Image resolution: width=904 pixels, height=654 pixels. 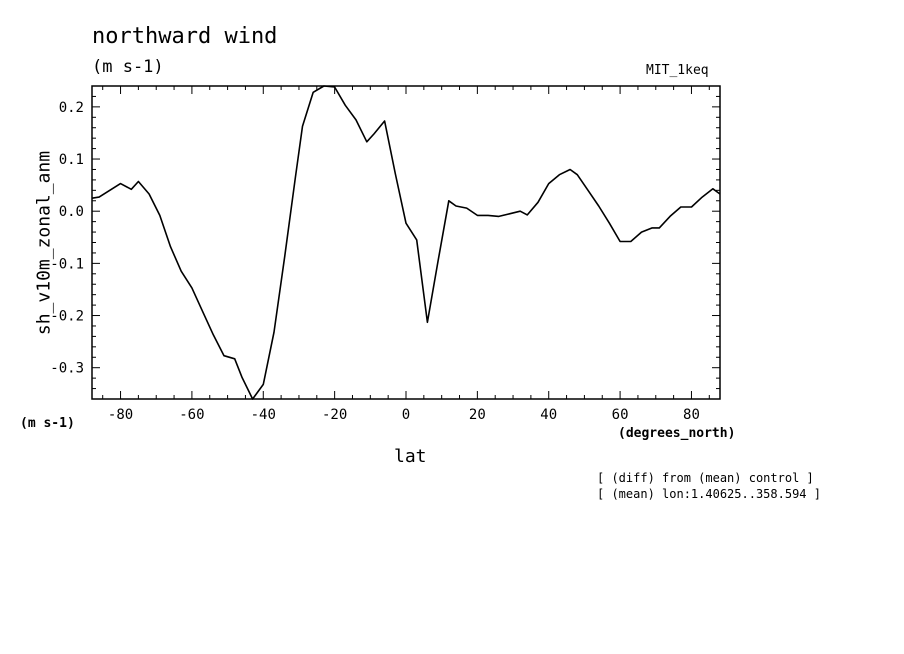 What do you see at coordinates (71, 212) in the screenshot?
I see `y-tick-label: 0.0` at bounding box center [71, 212].